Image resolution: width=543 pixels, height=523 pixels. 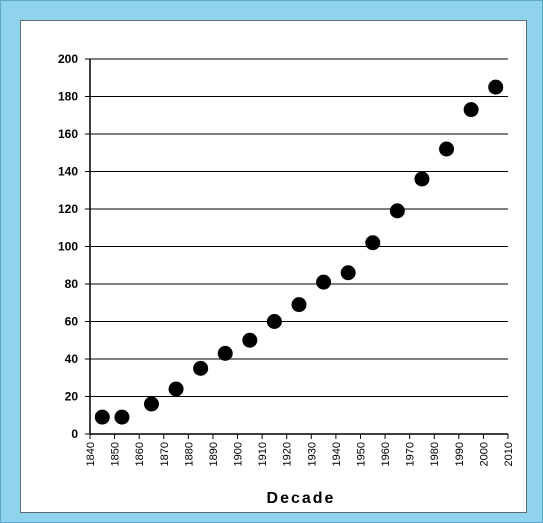 What do you see at coordinates (435, 454) in the screenshot?
I see `x-tick-label-1980: 1980` at bounding box center [435, 454].